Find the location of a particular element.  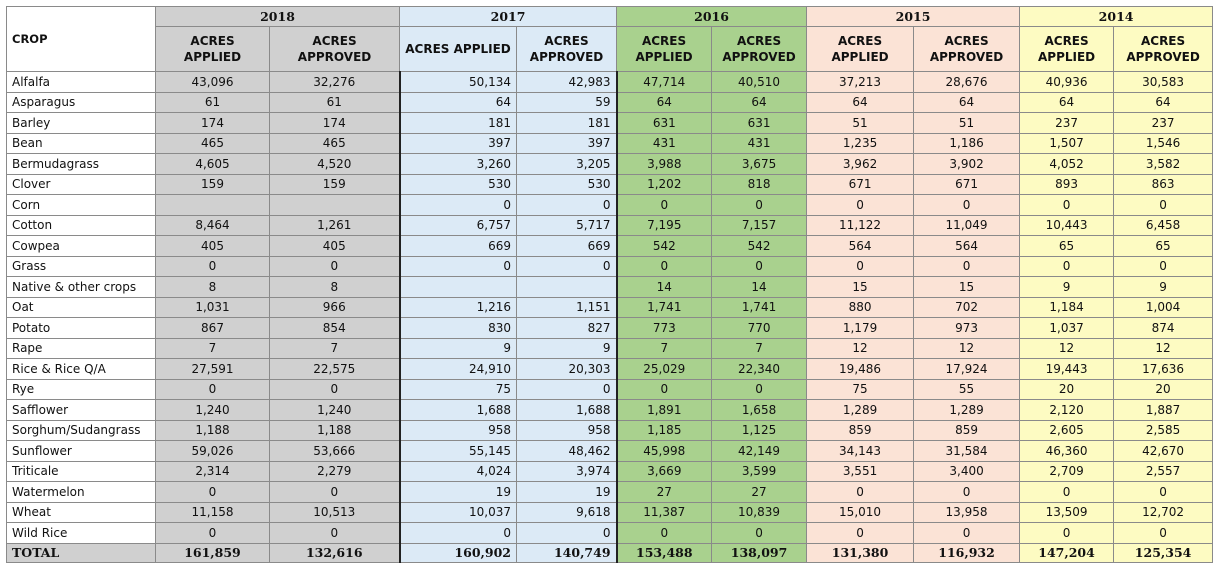

acres-approved-cell: 12 is located at coordinates (1163, 348).